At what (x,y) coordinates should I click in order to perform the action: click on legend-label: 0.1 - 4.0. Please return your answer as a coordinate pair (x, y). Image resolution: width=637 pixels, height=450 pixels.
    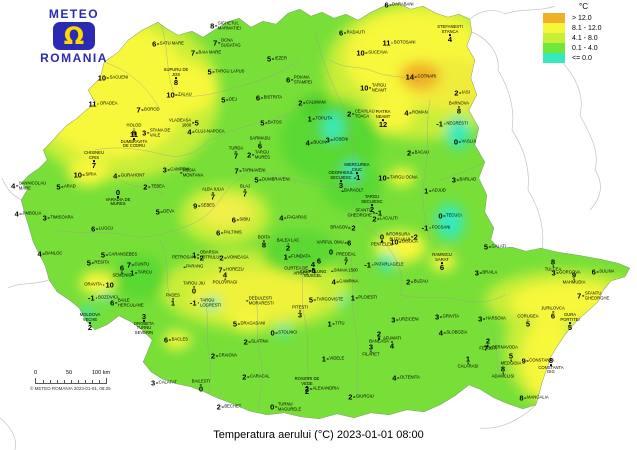
    Looking at the image, I should click on (585, 48).